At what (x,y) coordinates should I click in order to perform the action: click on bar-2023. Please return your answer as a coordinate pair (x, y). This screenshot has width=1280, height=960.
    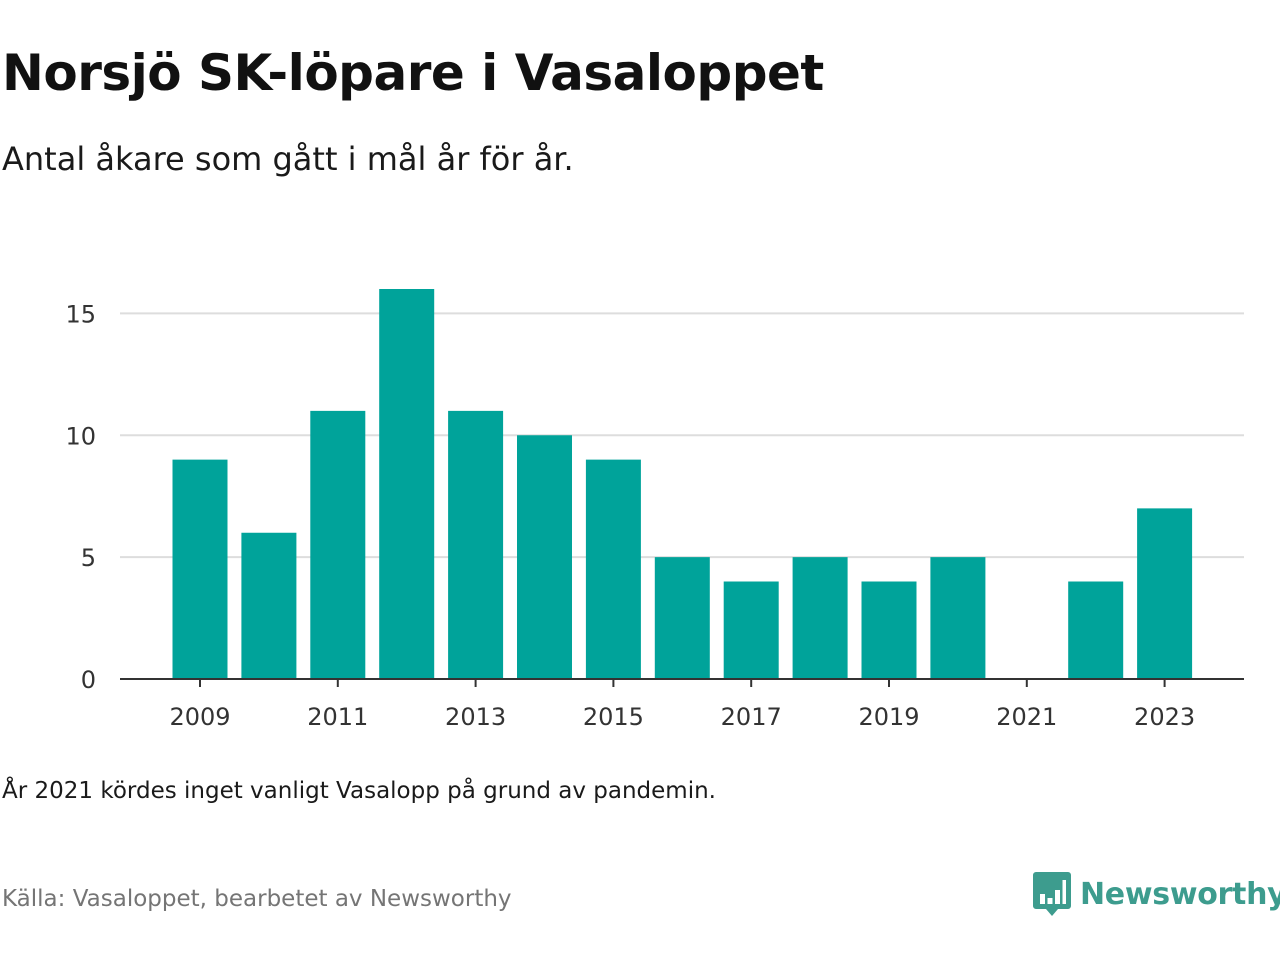
    Looking at the image, I should click on (1165, 593).